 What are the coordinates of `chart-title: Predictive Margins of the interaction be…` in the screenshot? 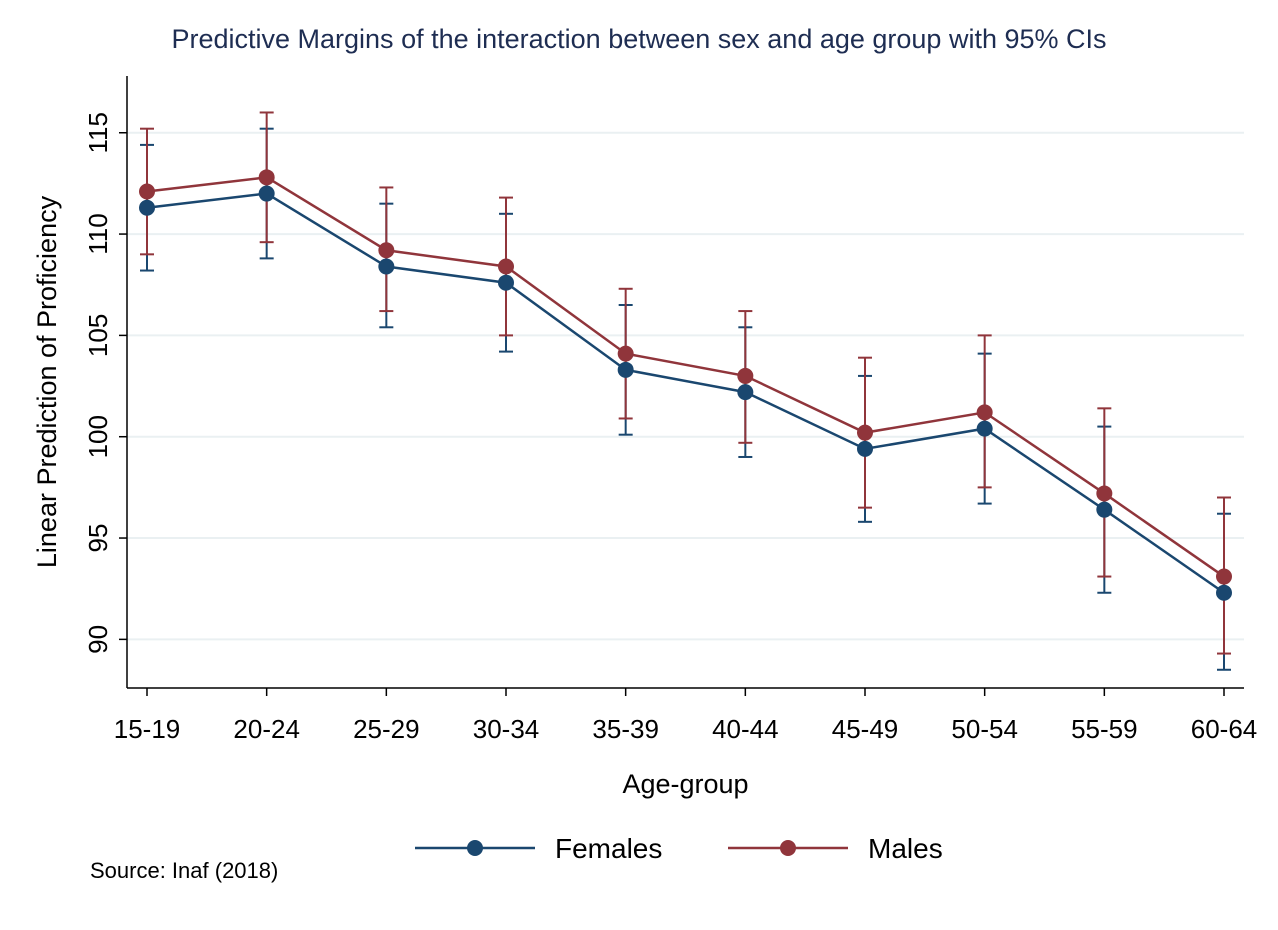 It's located at (639, 39).